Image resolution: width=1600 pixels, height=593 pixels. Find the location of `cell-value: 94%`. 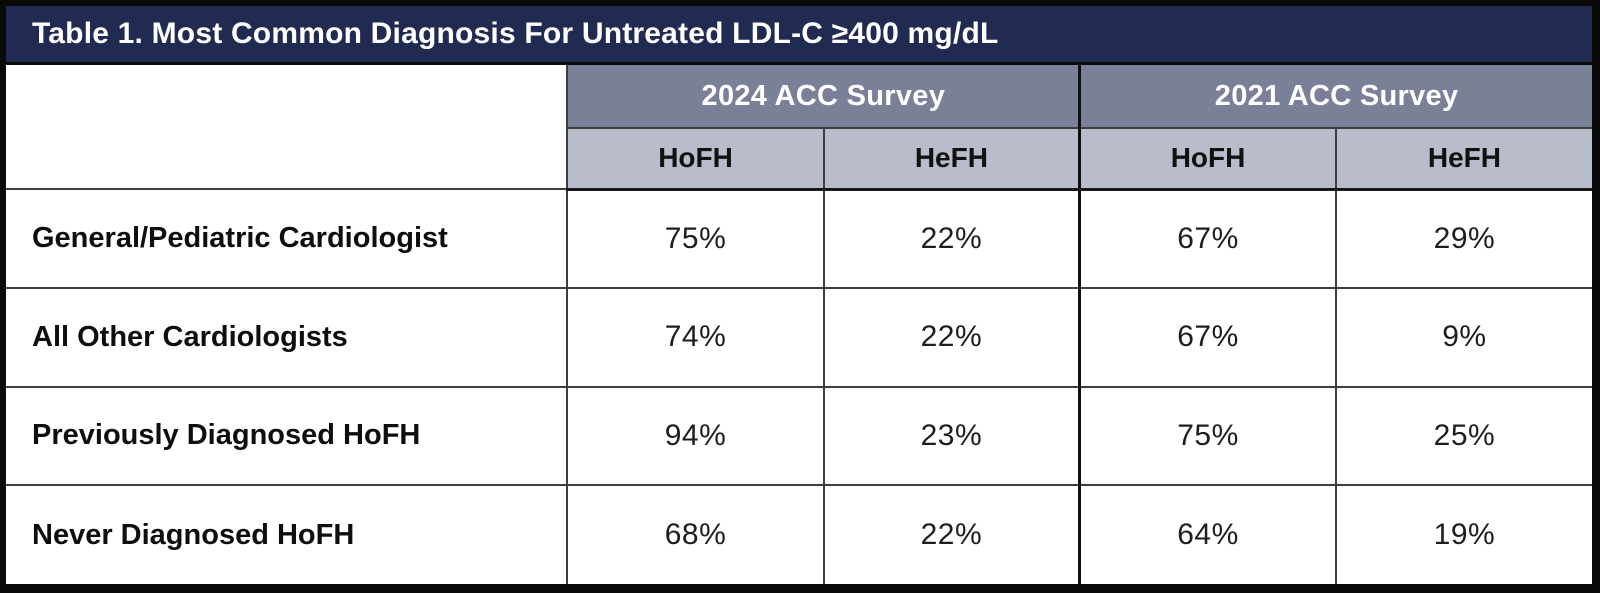

cell-value: 94% is located at coordinates (695, 436).